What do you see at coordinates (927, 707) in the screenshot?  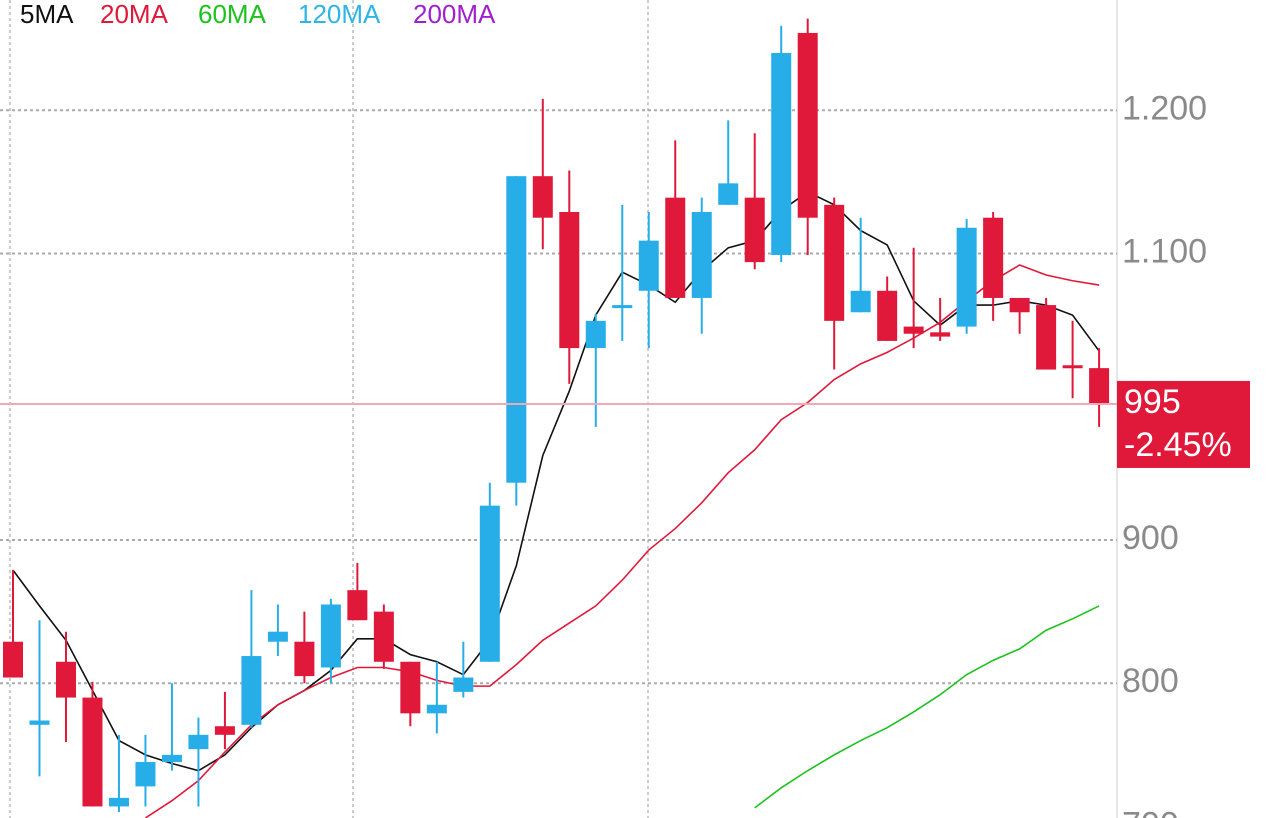 I see `ma-line` at bounding box center [927, 707].